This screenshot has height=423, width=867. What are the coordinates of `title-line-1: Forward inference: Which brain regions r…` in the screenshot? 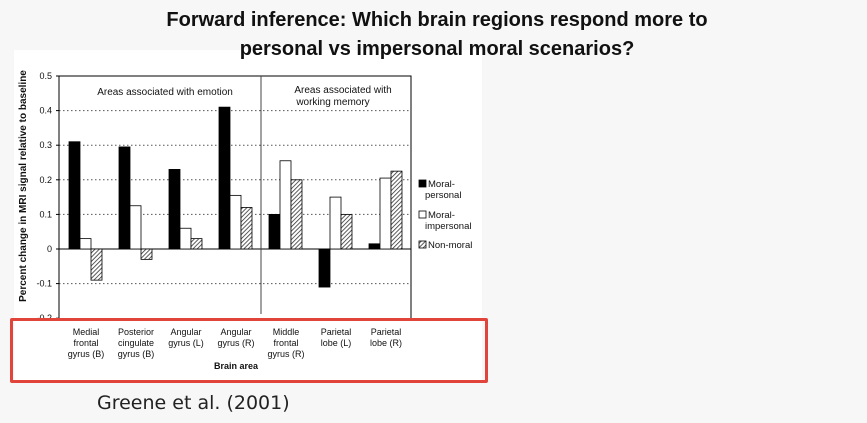 It's located at (437, 20).